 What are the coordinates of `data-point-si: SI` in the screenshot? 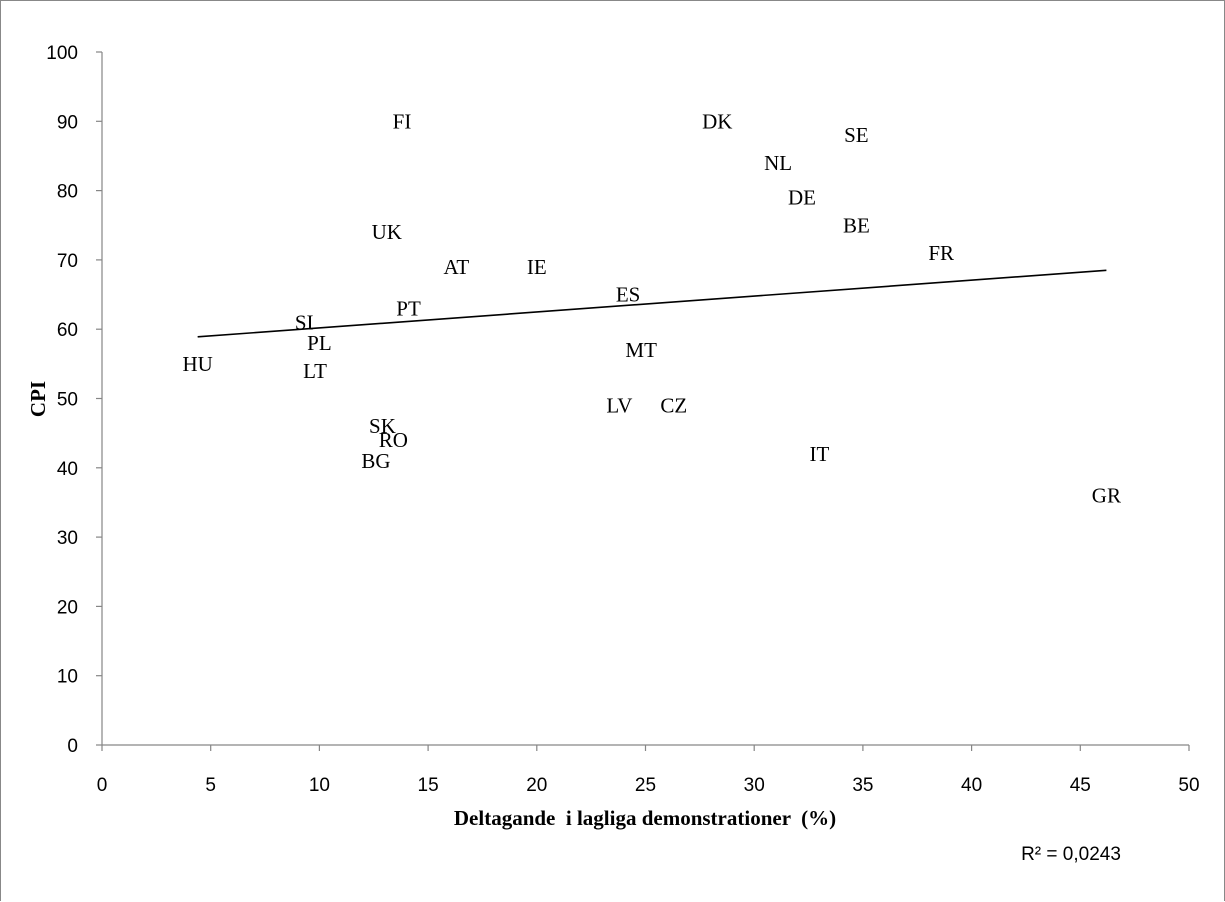 It's located at (304, 322).